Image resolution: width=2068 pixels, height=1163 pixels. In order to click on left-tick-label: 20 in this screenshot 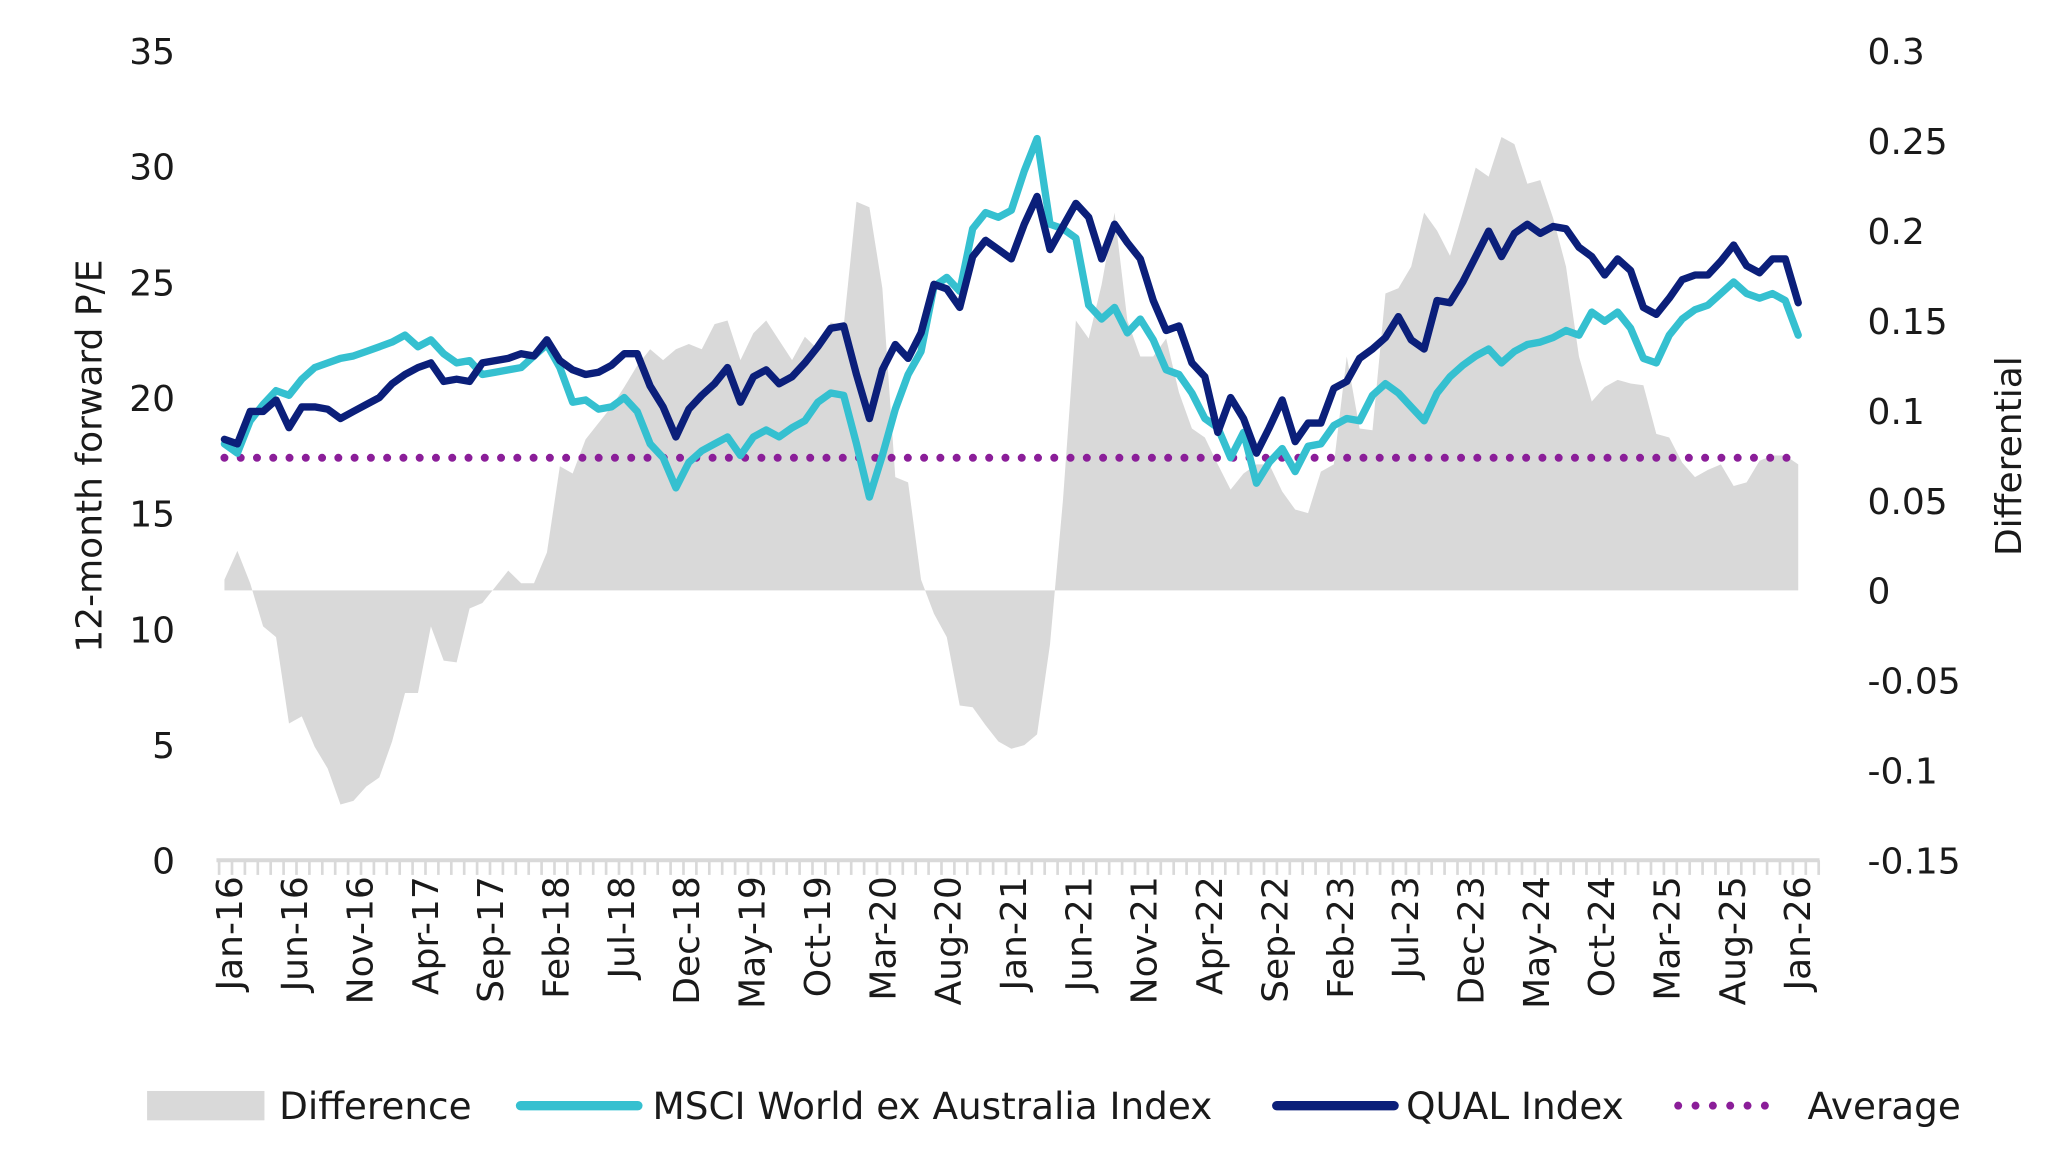, I will do `click(152, 399)`.